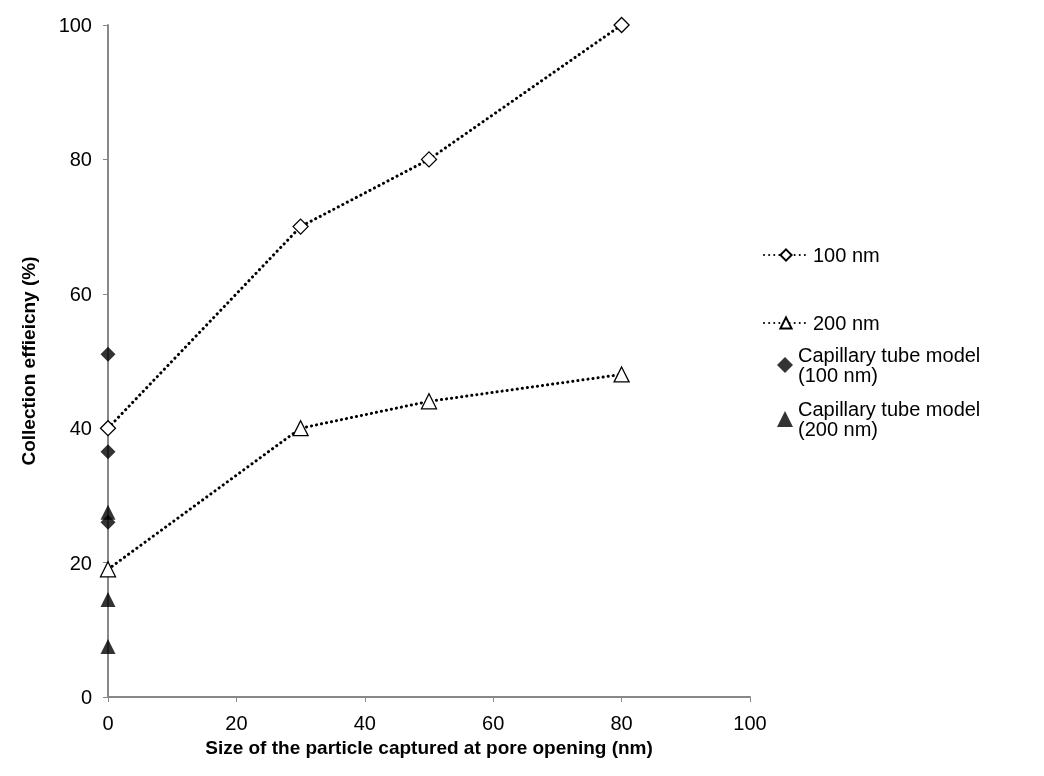 The width and height of the screenshot is (1044, 776). What do you see at coordinates (846, 255) in the screenshot?
I see `legend-label: 100 nm` at bounding box center [846, 255].